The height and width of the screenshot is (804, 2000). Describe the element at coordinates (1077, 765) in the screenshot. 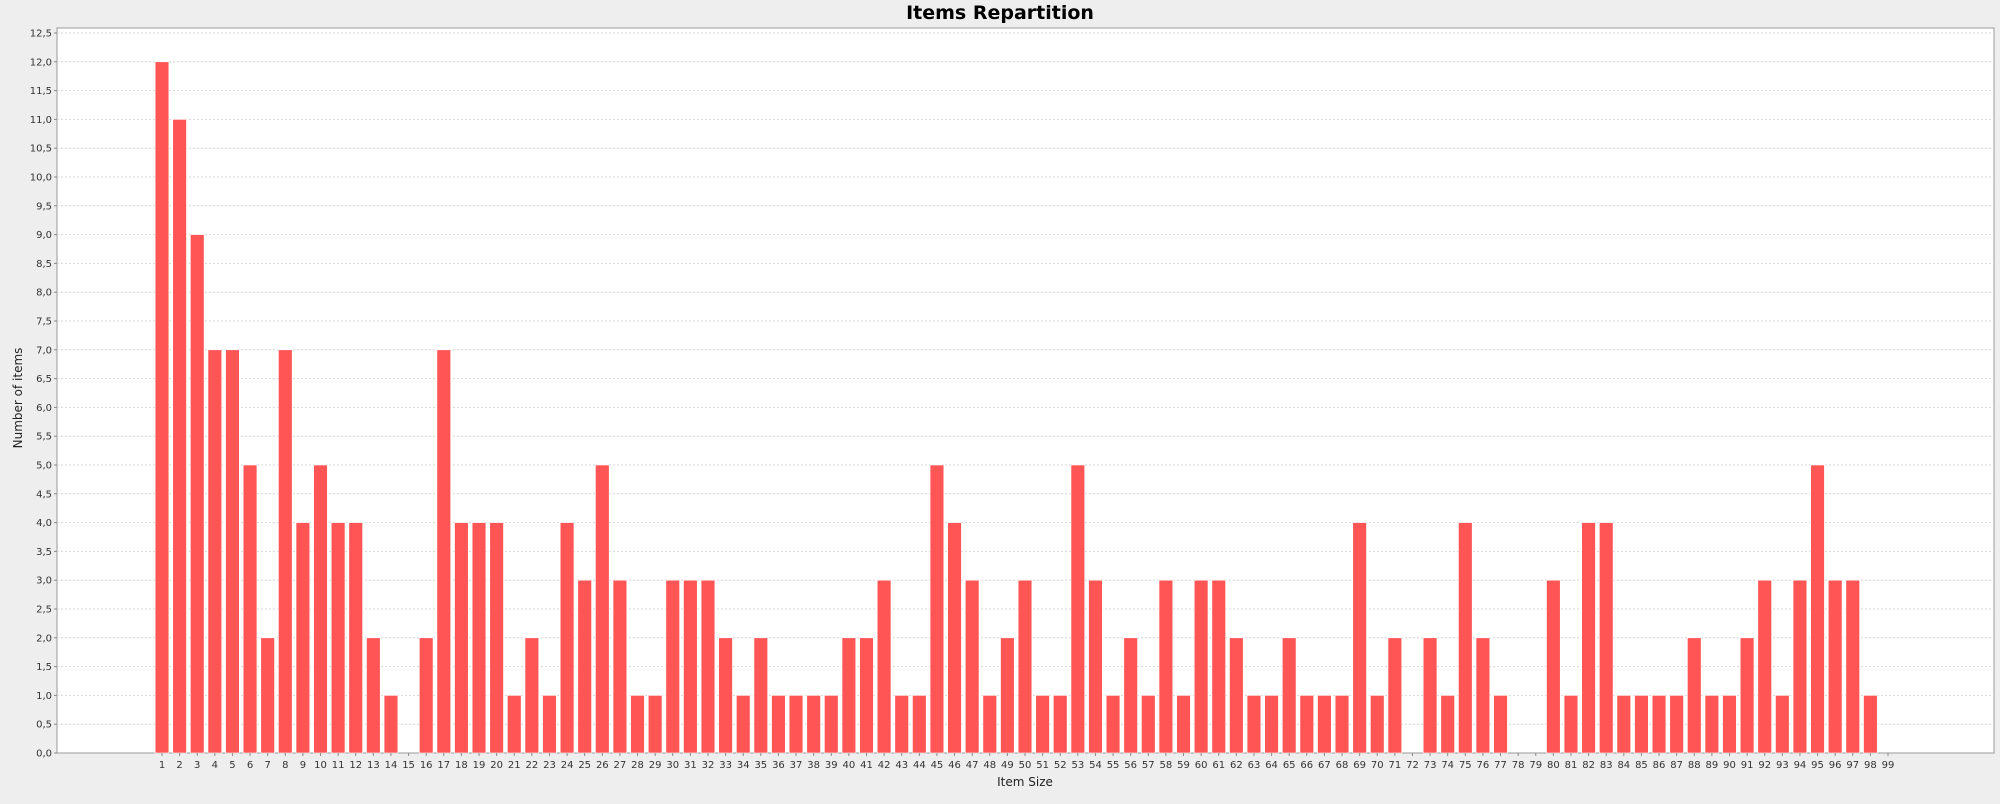

I see `x-tick-label: 53` at that location.